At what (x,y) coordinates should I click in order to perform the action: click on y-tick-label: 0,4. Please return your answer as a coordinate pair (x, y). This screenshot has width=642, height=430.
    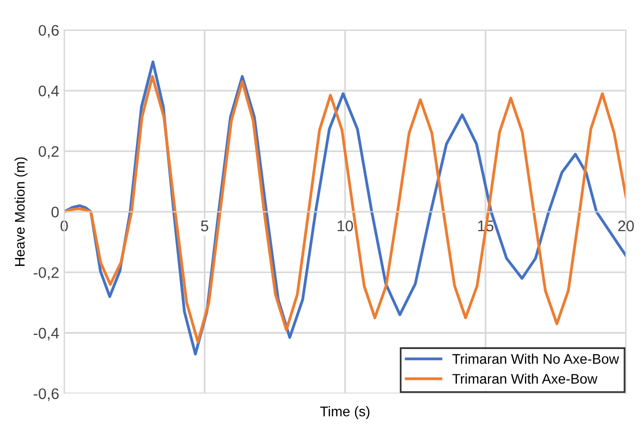
    Looking at the image, I should click on (48, 92).